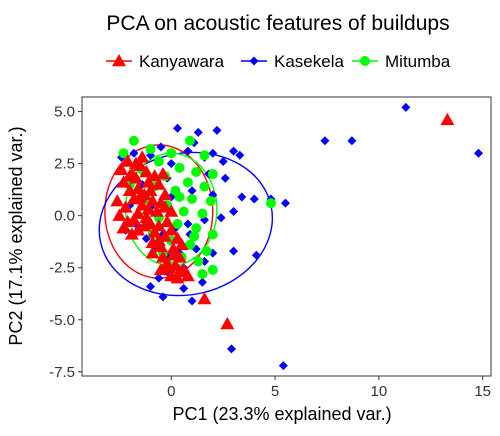 The width and height of the screenshot is (500, 436). I want to click on legend-label-mitumba: Mitumba, so click(418, 61).